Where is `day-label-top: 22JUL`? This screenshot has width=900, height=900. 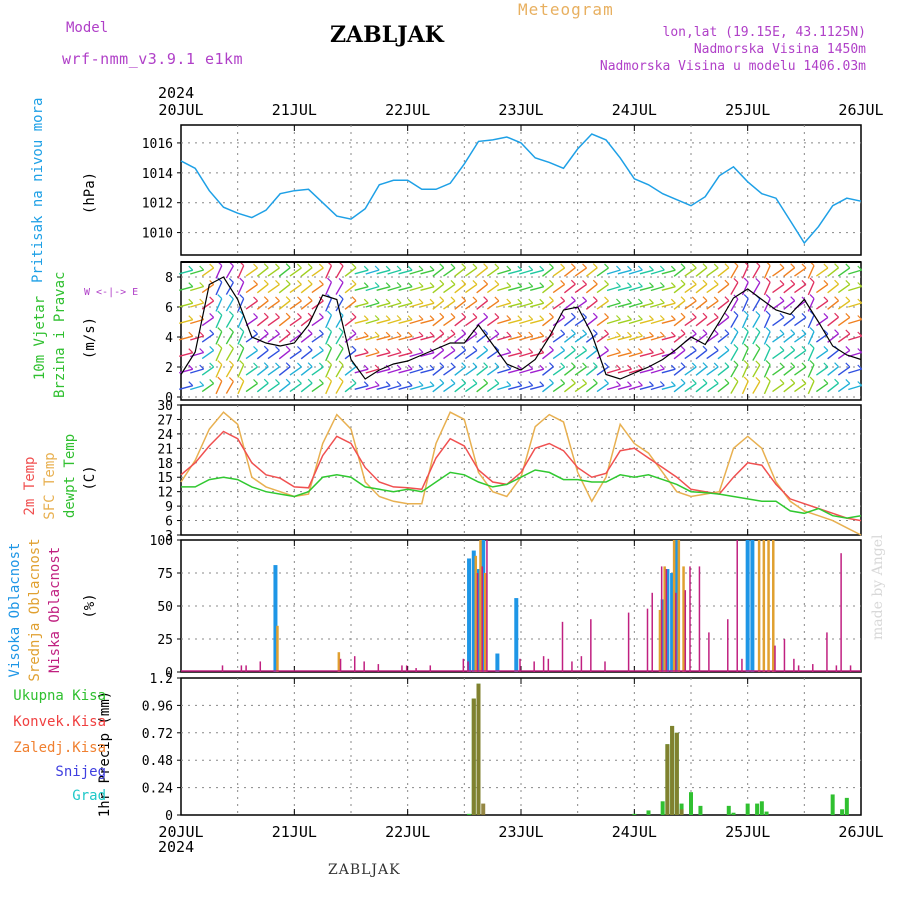
day-label-top: 22JUL is located at coordinates (407, 110).